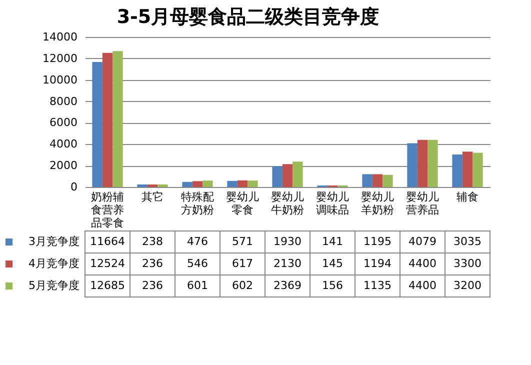 This screenshot has height=365, width=531. Describe the element at coordinates (468, 241) in the screenshot. I see `data-label: 3035` at that location.